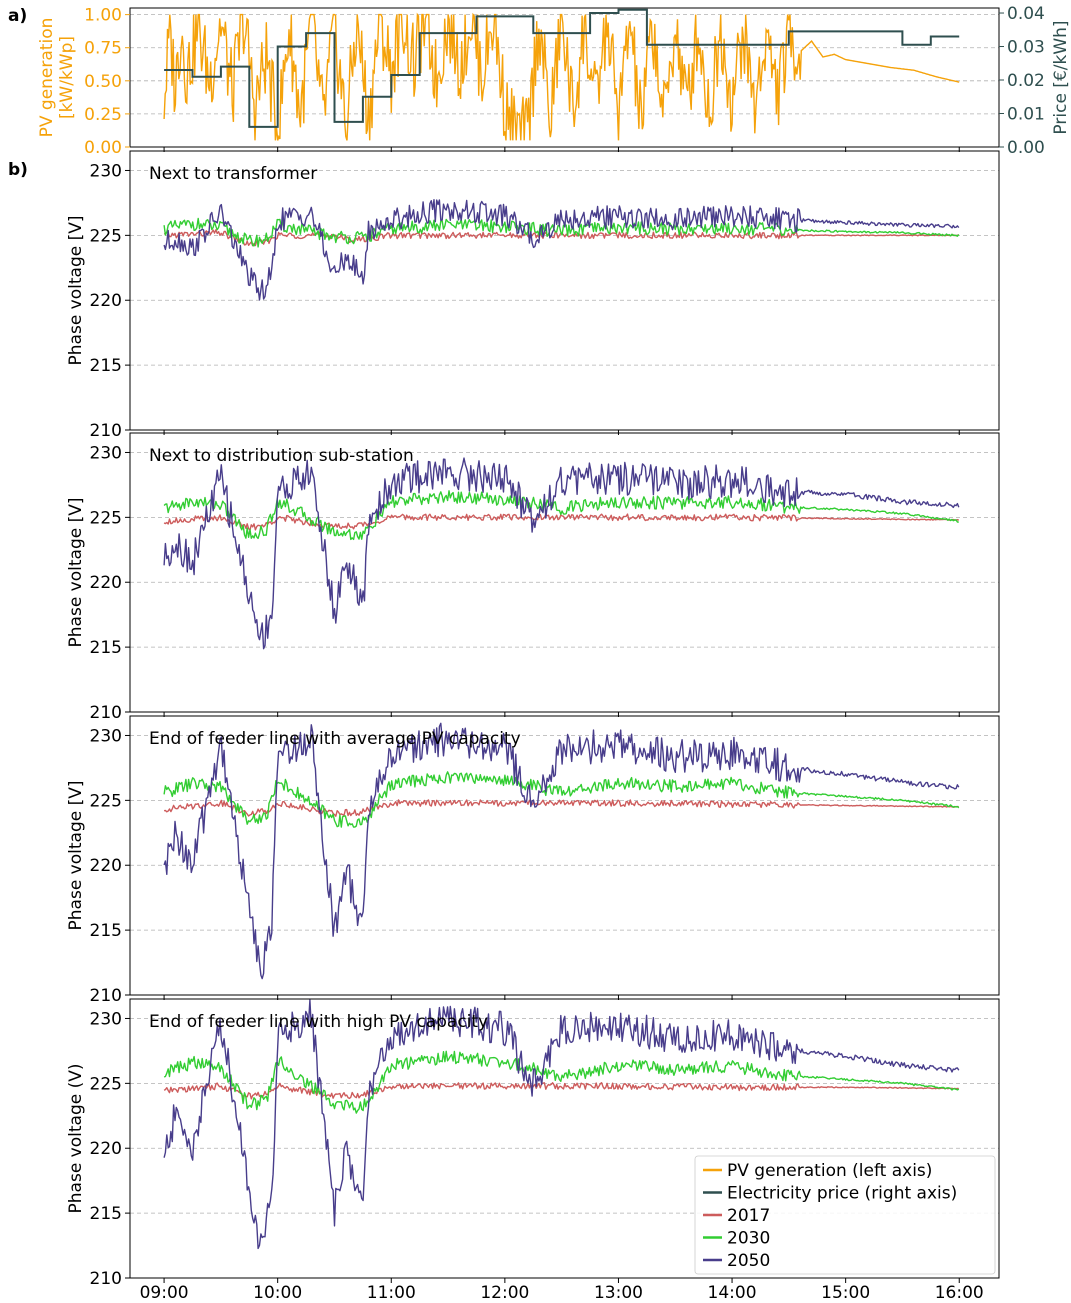  What do you see at coordinates (103, 49) in the screenshot?
I see `y-tick-label: 0.75` at bounding box center [103, 49].